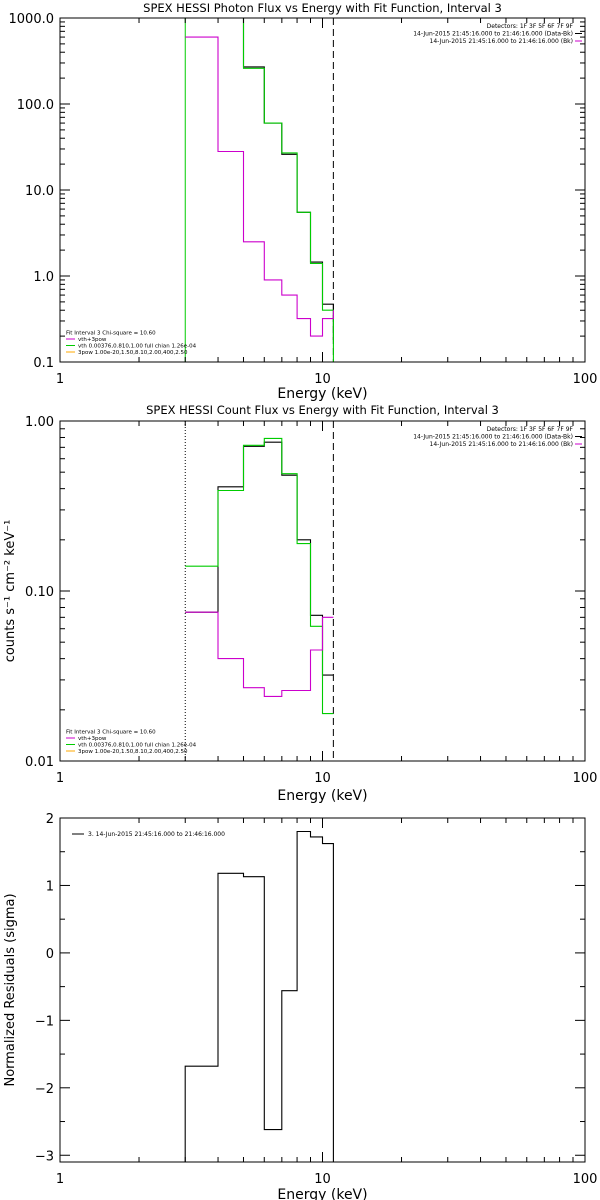 The image size is (600, 1200). I want to click on y-tick-label: 0.01, so click(39, 762).